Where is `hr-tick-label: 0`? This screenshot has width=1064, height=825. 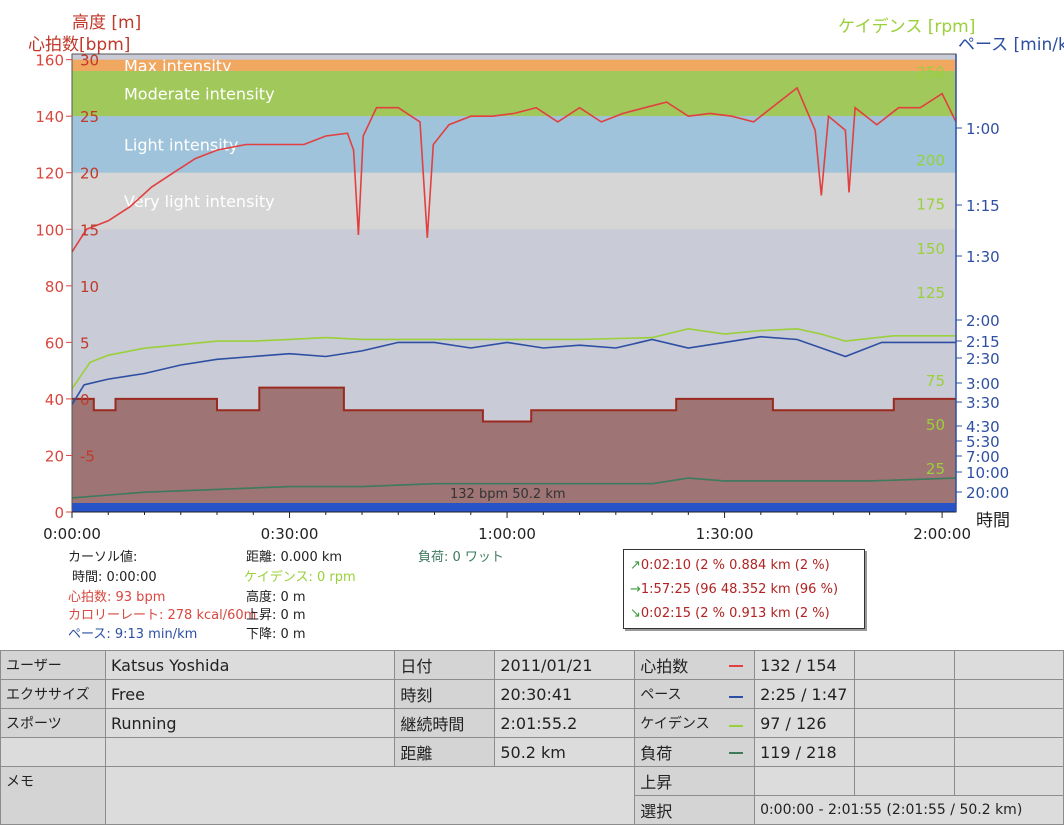
hr-tick-label: 0 is located at coordinates (59, 513).